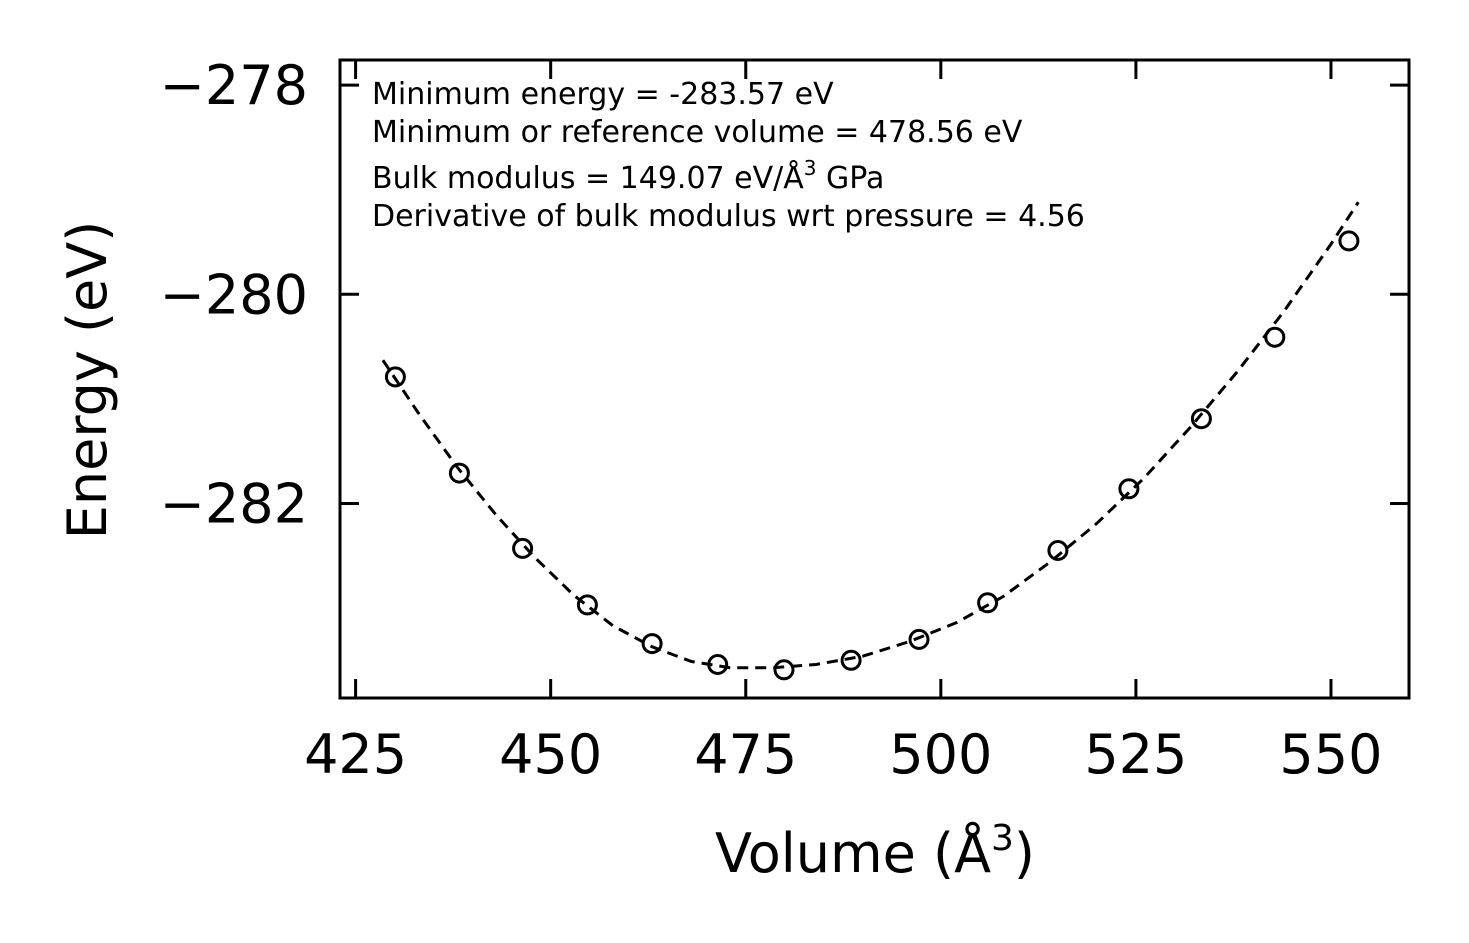  I want to click on x-tick-label: 500, so click(940, 754).